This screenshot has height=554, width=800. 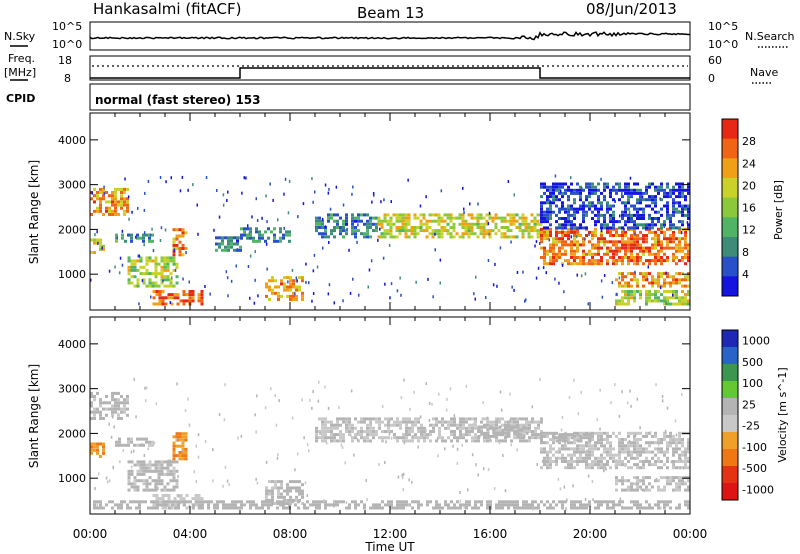 I want to click on y-tick-label: 1000, so click(x=72, y=274).